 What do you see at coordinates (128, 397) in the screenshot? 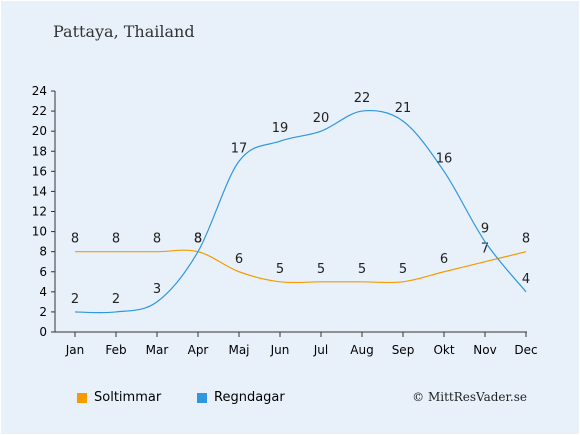
I see `legend-label-soltimmar: Soltimmar` at bounding box center [128, 397].